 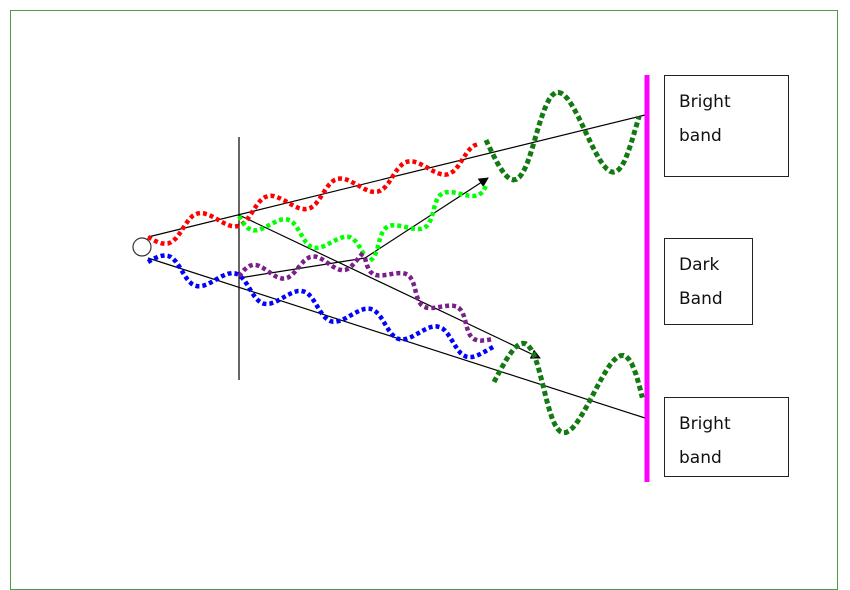 I want to click on label-top-line1: Bright, so click(x=705, y=102).